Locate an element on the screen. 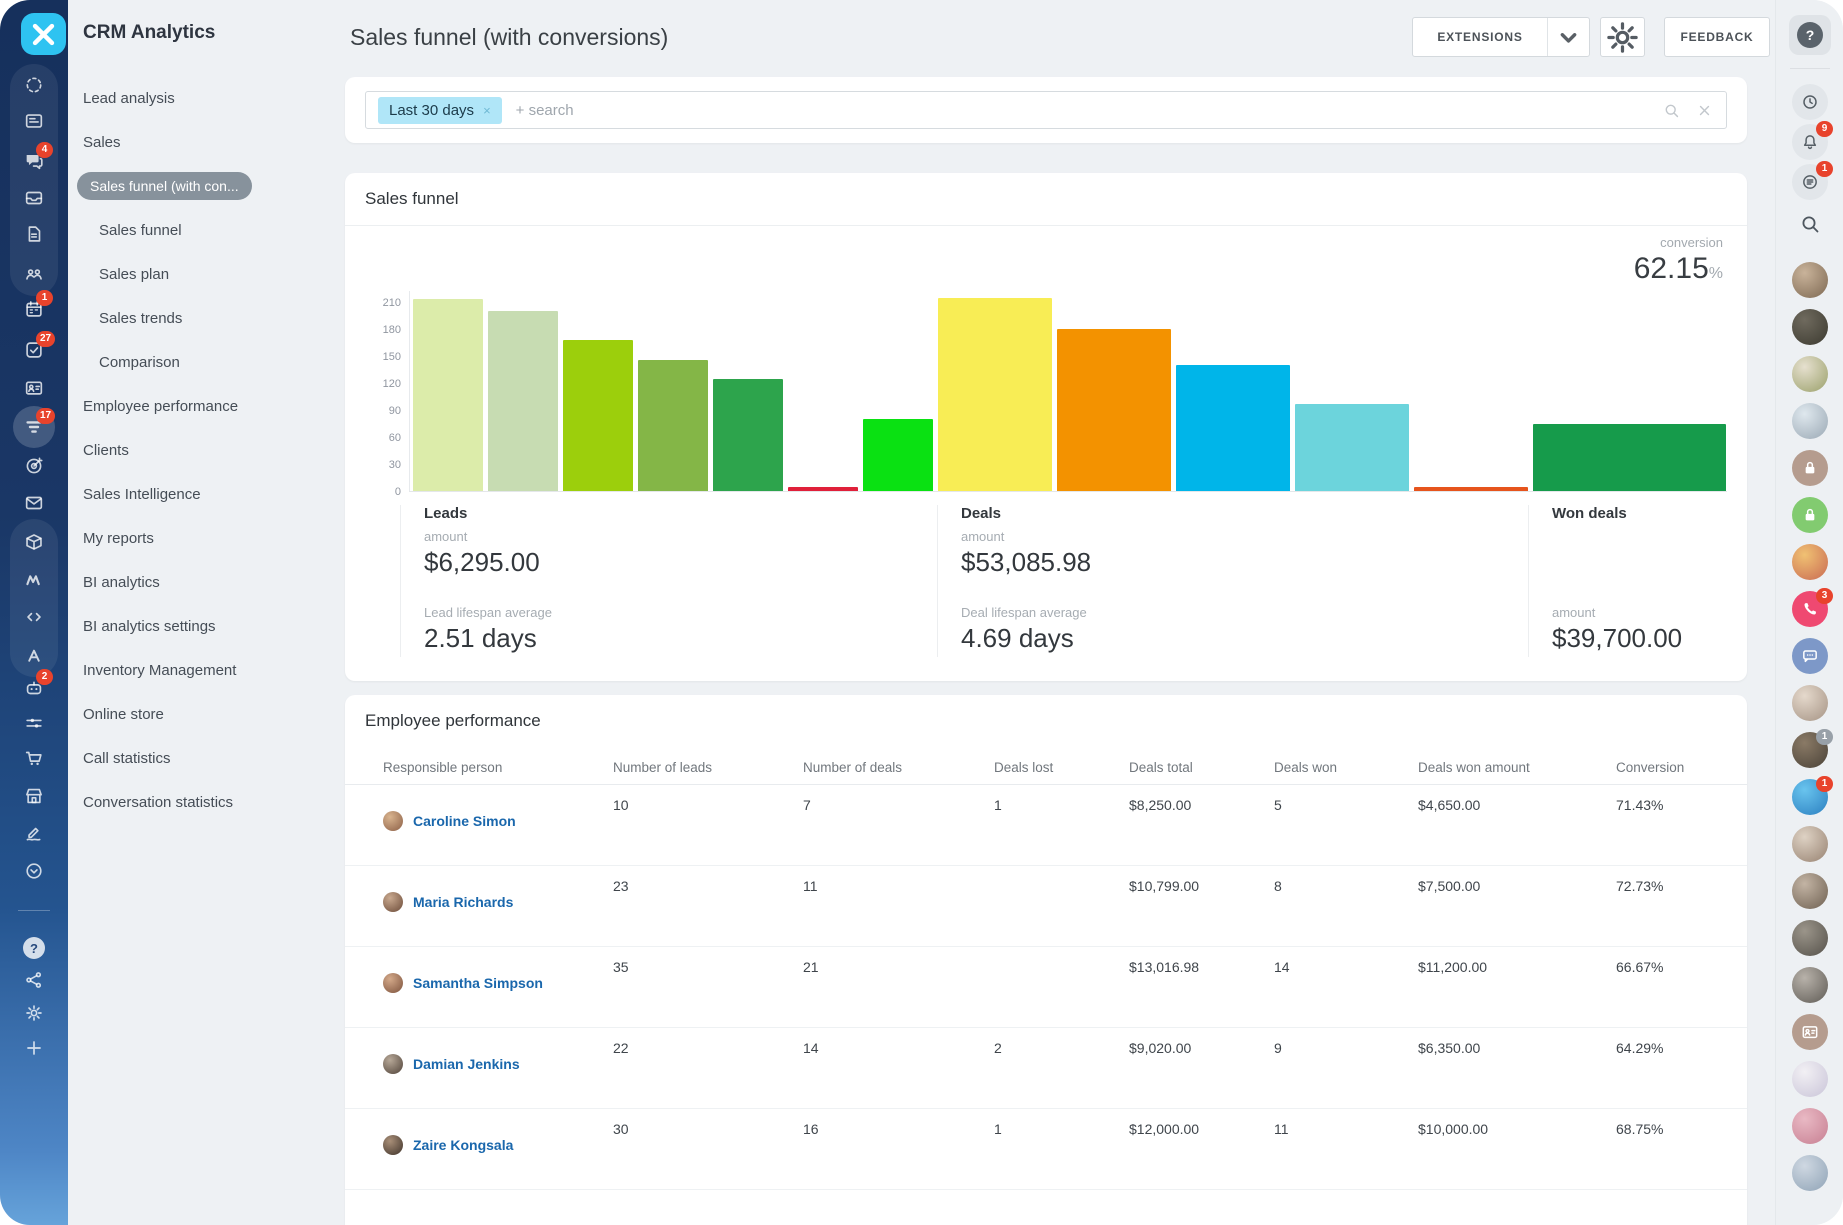 The width and height of the screenshot is (1843, 1225). messenger-spinner-icon is located at coordinates (34, 85).